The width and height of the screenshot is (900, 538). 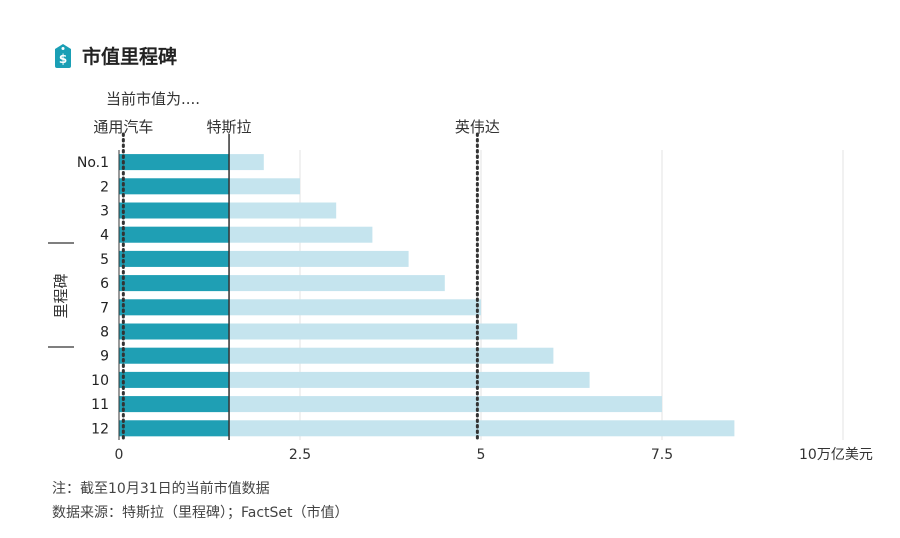 What do you see at coordinates (200, 513) in the screenshot?
I see `footer-source: 数据来源：特斯拉（里程碑）；FactSet（市值）` at bounding box center [200, 513].